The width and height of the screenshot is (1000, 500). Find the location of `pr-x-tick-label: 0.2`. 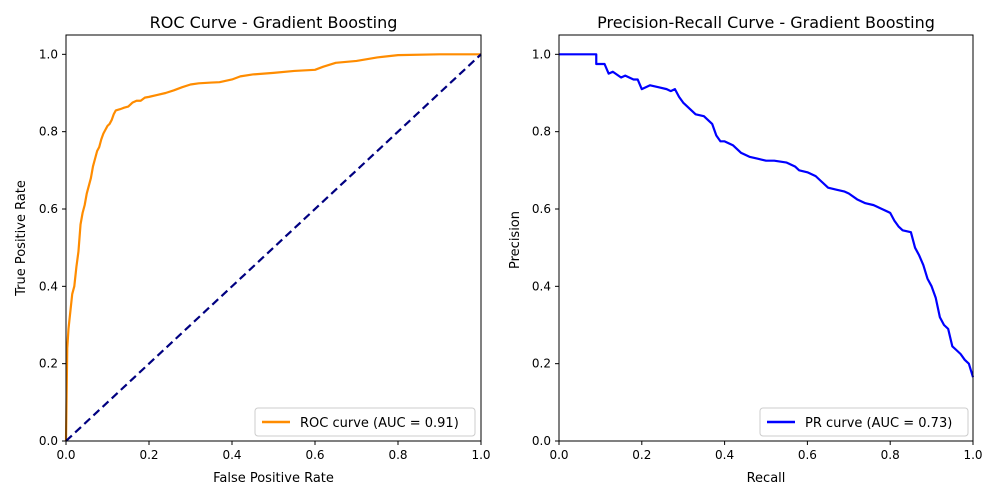

pr-x-tick-label: 0.2 is located at coordinates (641, 455).